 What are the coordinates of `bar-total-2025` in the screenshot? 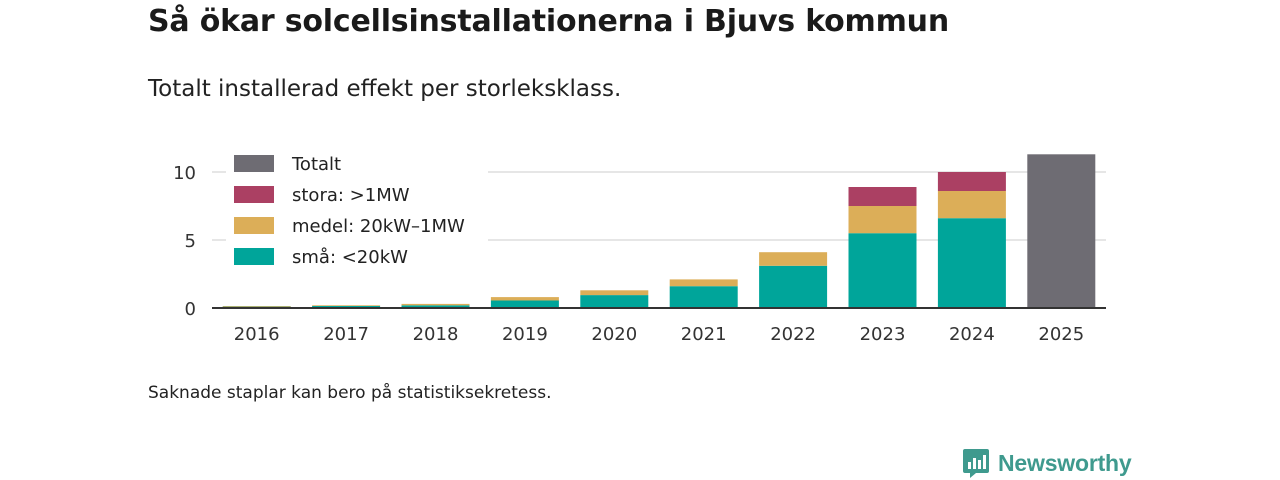 It's located at (1061, 231).